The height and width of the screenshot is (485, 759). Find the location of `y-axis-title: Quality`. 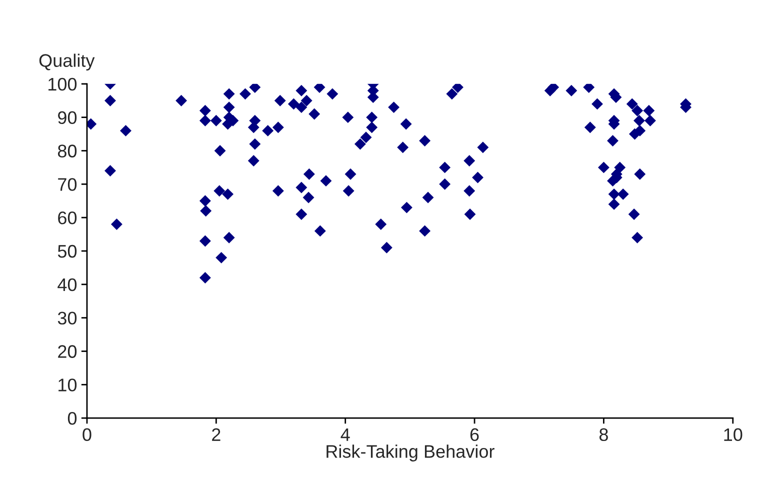

y-axis-title: Quality is located at coordinates (67, 62).